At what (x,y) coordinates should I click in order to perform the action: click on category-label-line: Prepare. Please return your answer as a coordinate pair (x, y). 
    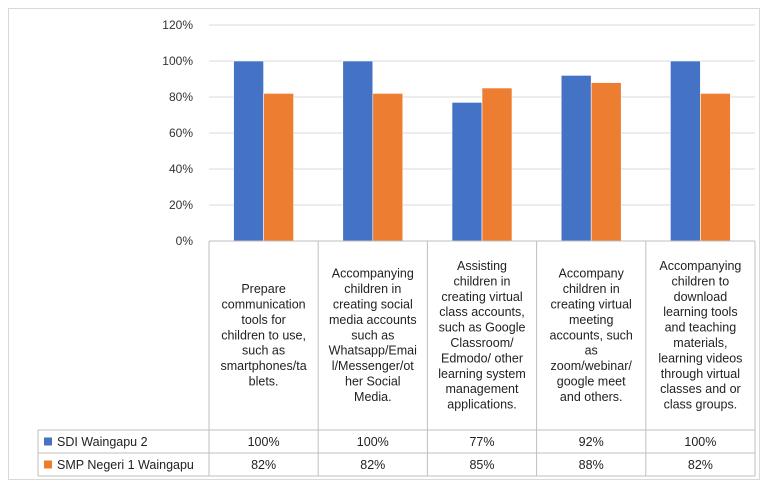
    Looking at the image, I should click on (263, 289).